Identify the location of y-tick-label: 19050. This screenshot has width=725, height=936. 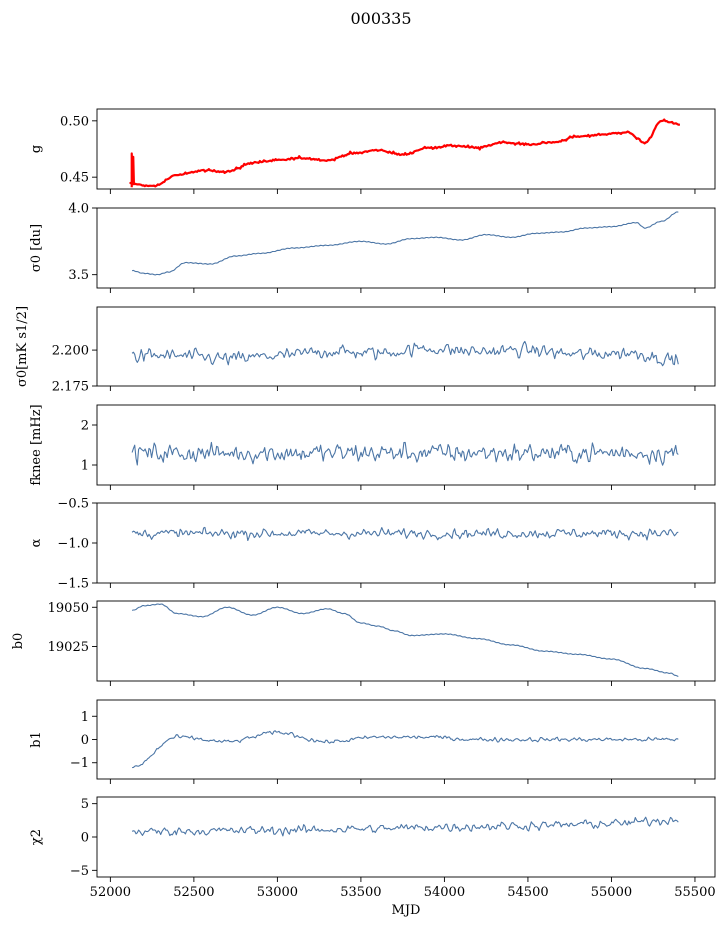
(68, 608).